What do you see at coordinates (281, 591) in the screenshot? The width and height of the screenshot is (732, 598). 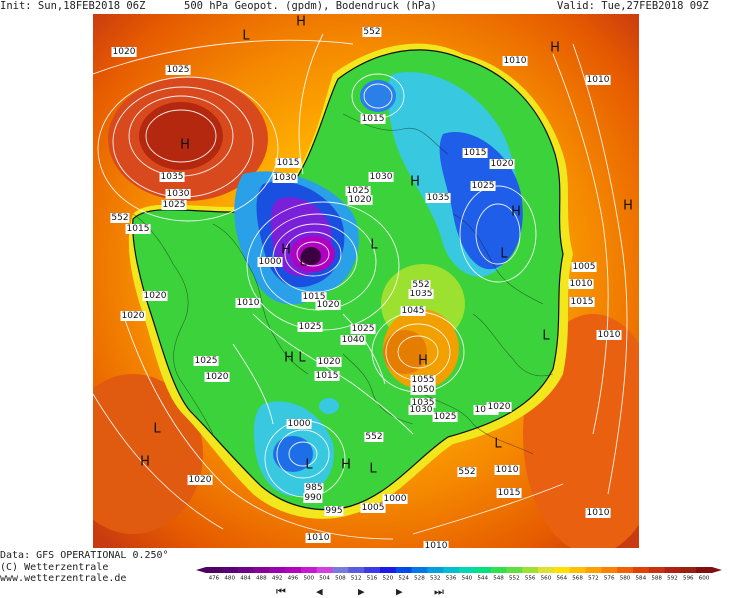 I see `first-frame-button: ⏮` at bounding box center [281, 591].